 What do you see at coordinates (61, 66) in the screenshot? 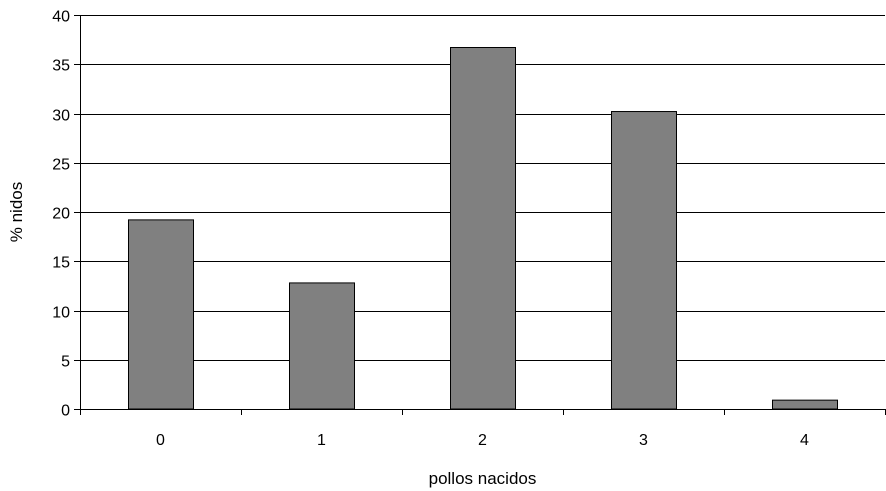
I see `y-tick-label: 35` at bounding box center [61, 66].